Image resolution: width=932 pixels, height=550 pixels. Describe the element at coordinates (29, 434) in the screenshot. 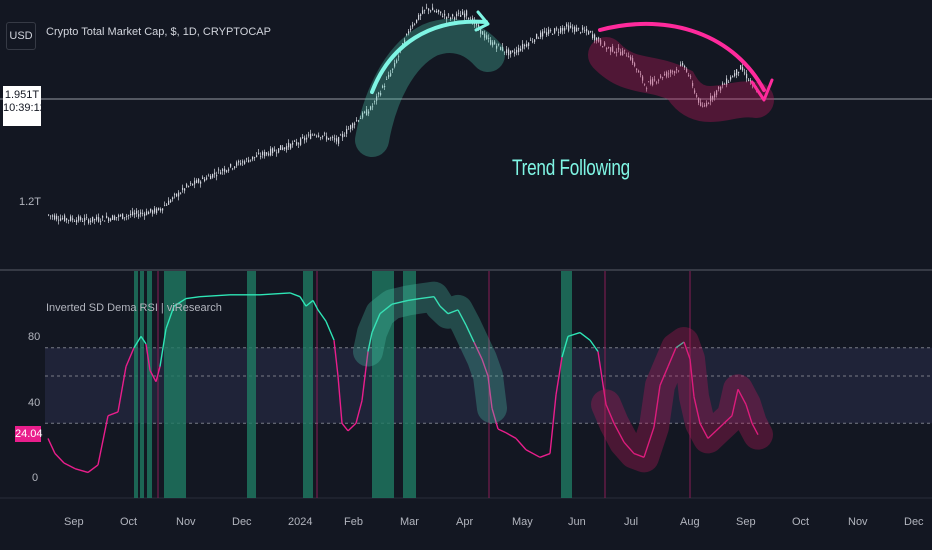

I see `rsi-last-value: 24.04` at that location.